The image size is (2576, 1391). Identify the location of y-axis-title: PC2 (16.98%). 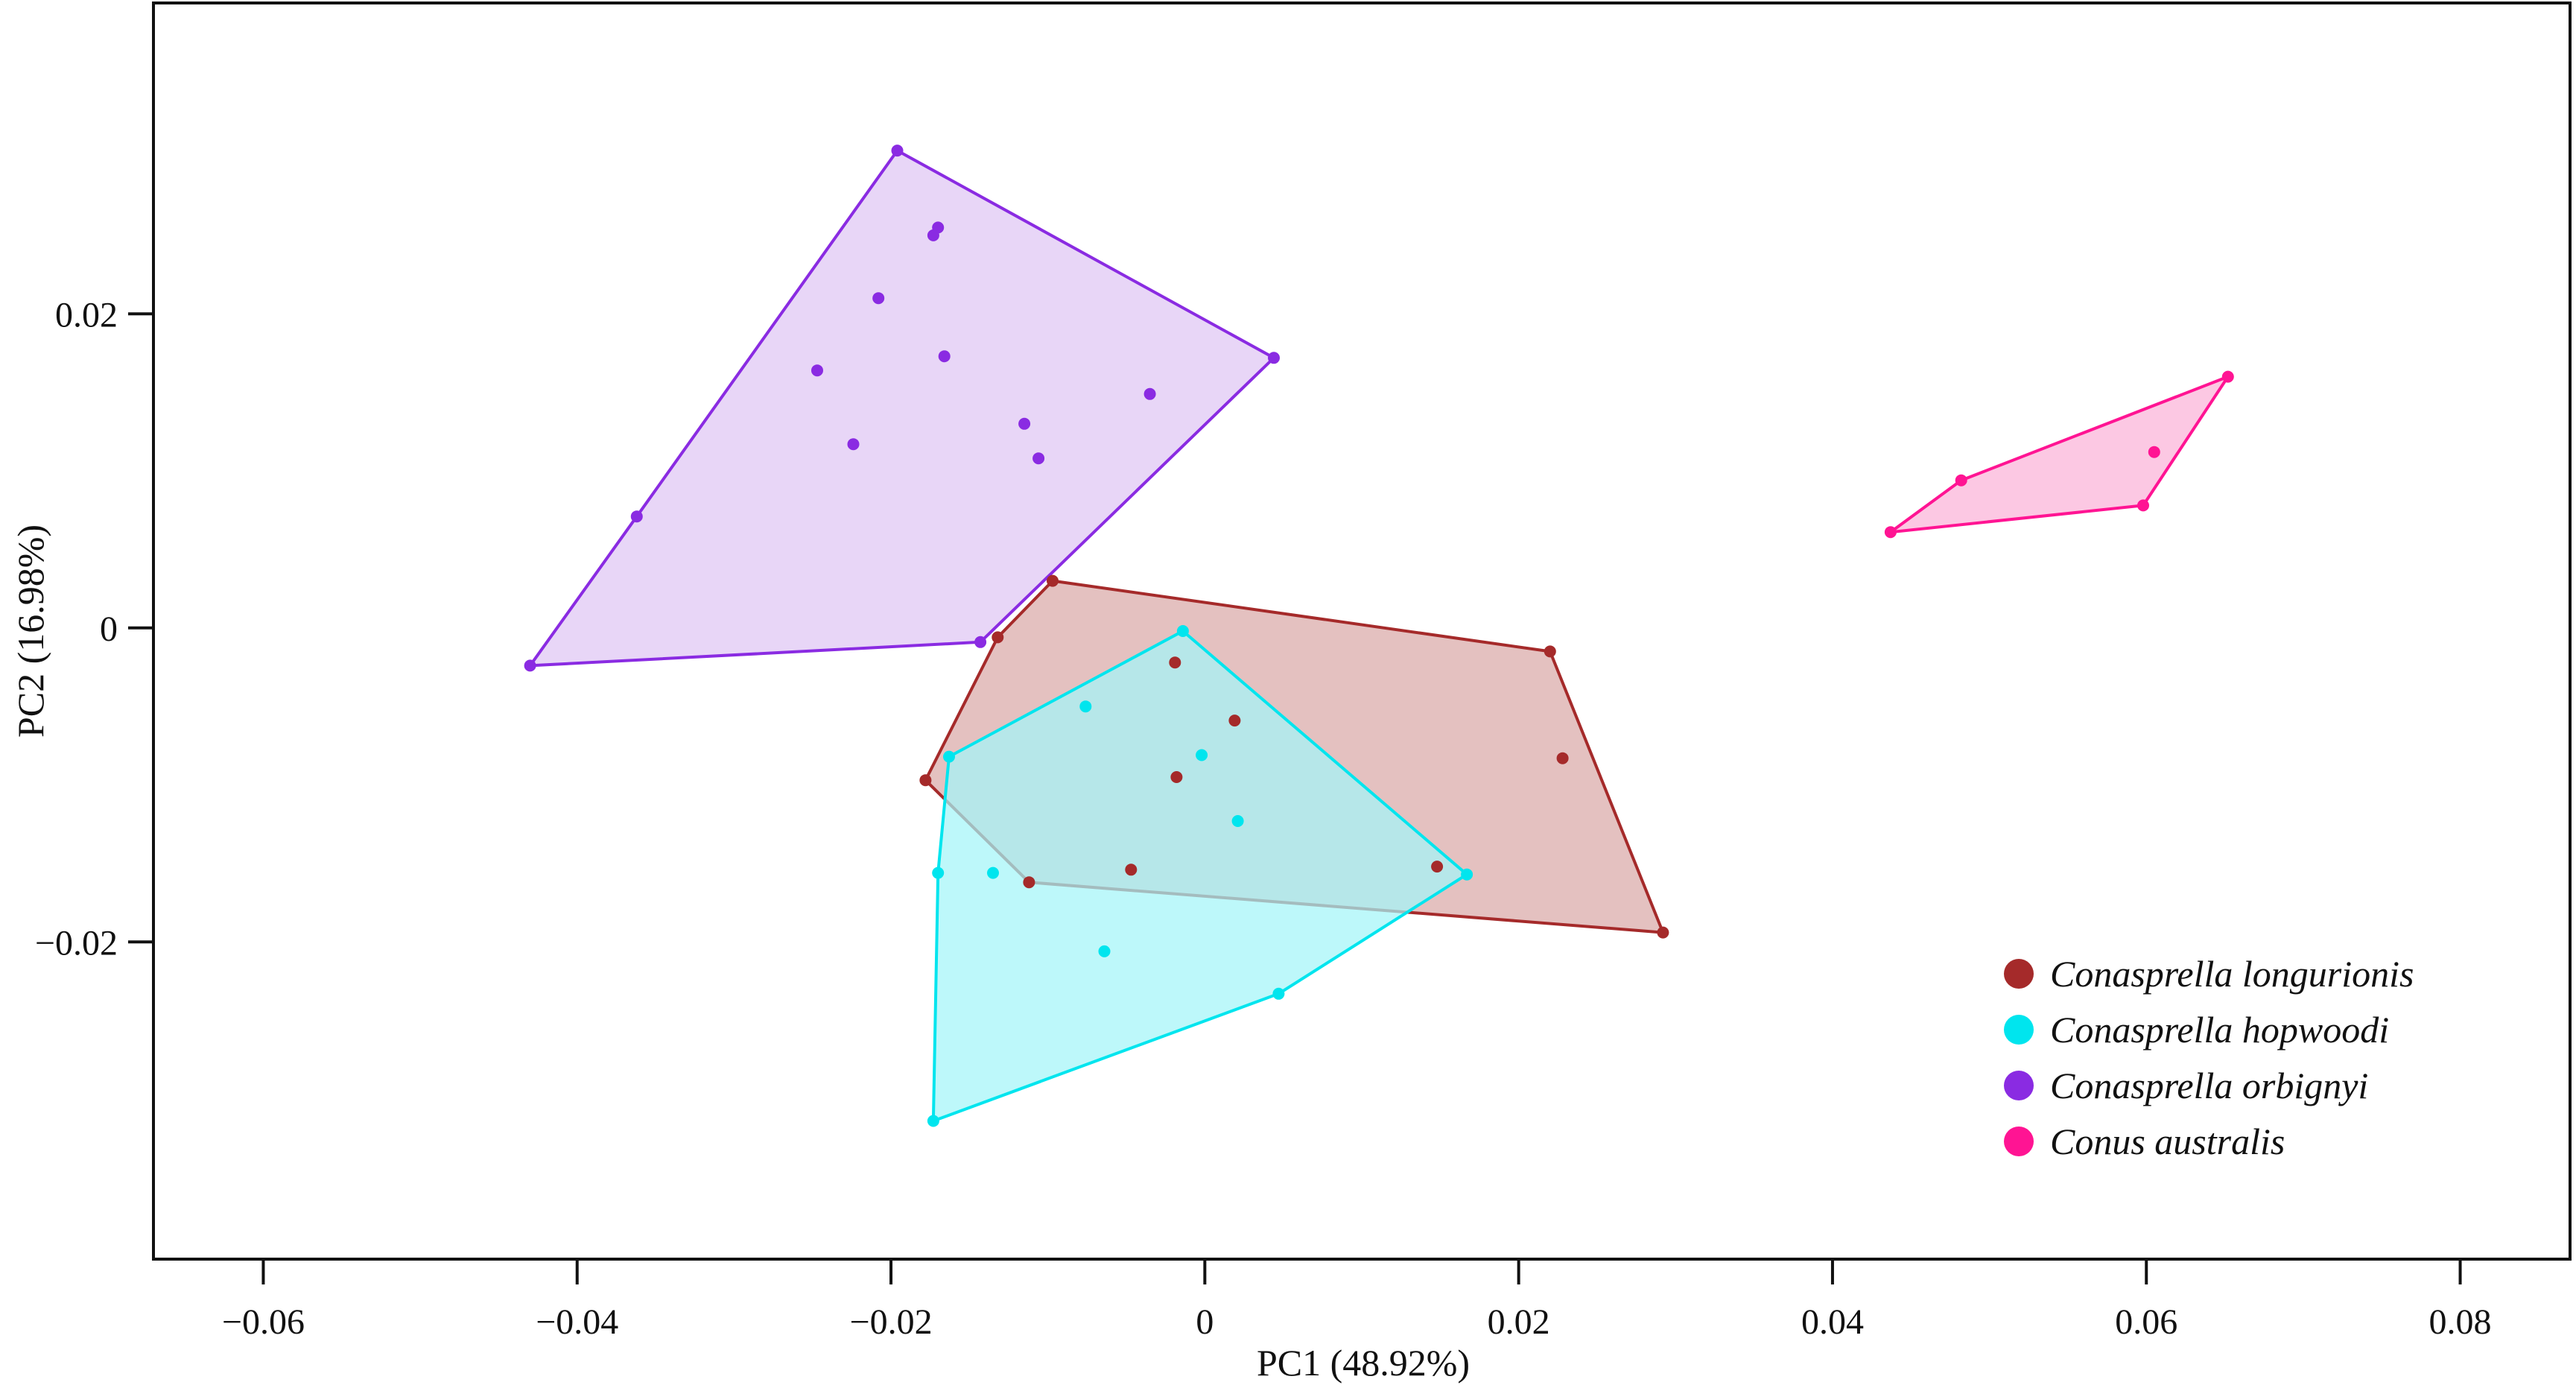
(30, 631).